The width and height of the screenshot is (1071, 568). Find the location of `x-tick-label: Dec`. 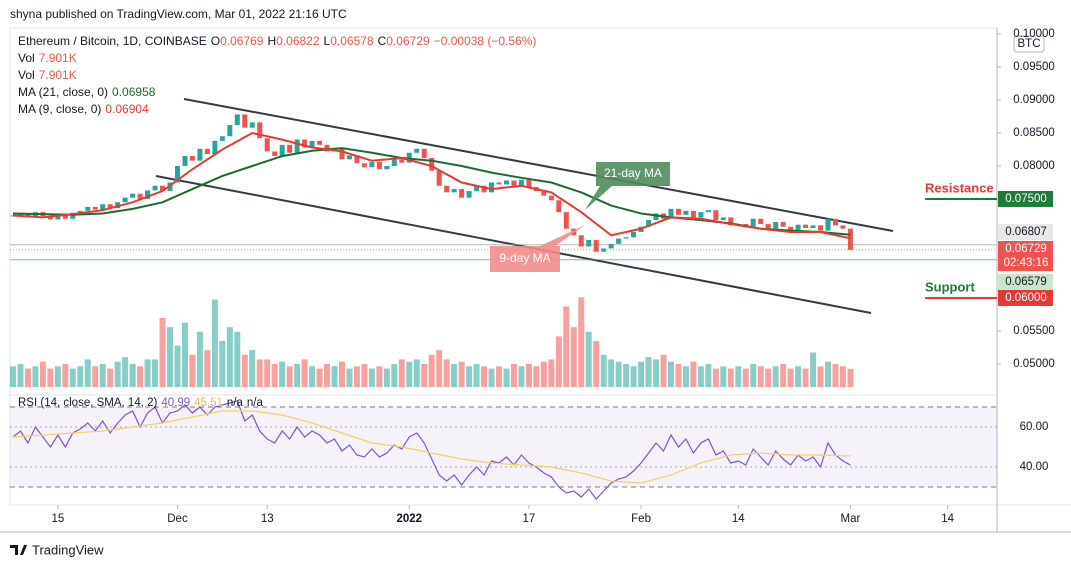

x-tick-label: Dec is located at coordinates (177, 519).